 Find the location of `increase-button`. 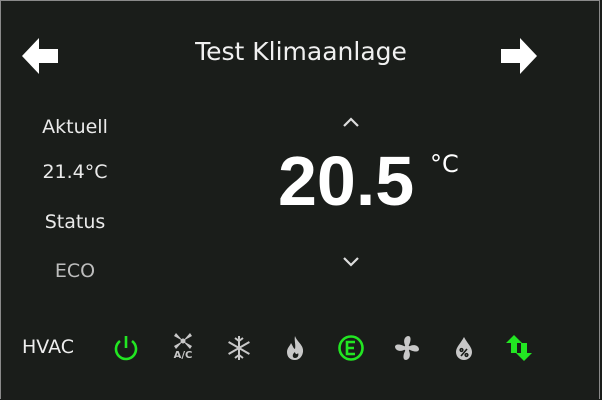

increase-button is located at coordinates (351, 122).